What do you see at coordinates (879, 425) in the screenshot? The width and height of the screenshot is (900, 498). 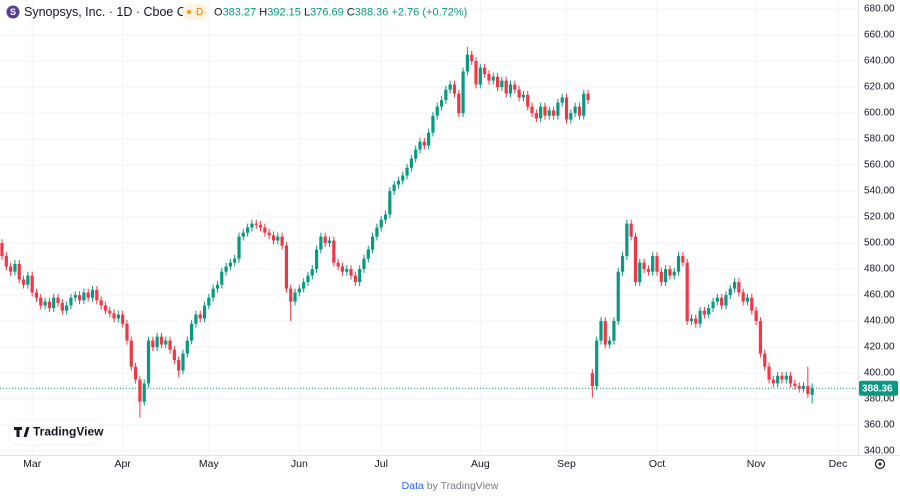 I see `y-tick-label: 360.00` at bounding box center [879, 425].